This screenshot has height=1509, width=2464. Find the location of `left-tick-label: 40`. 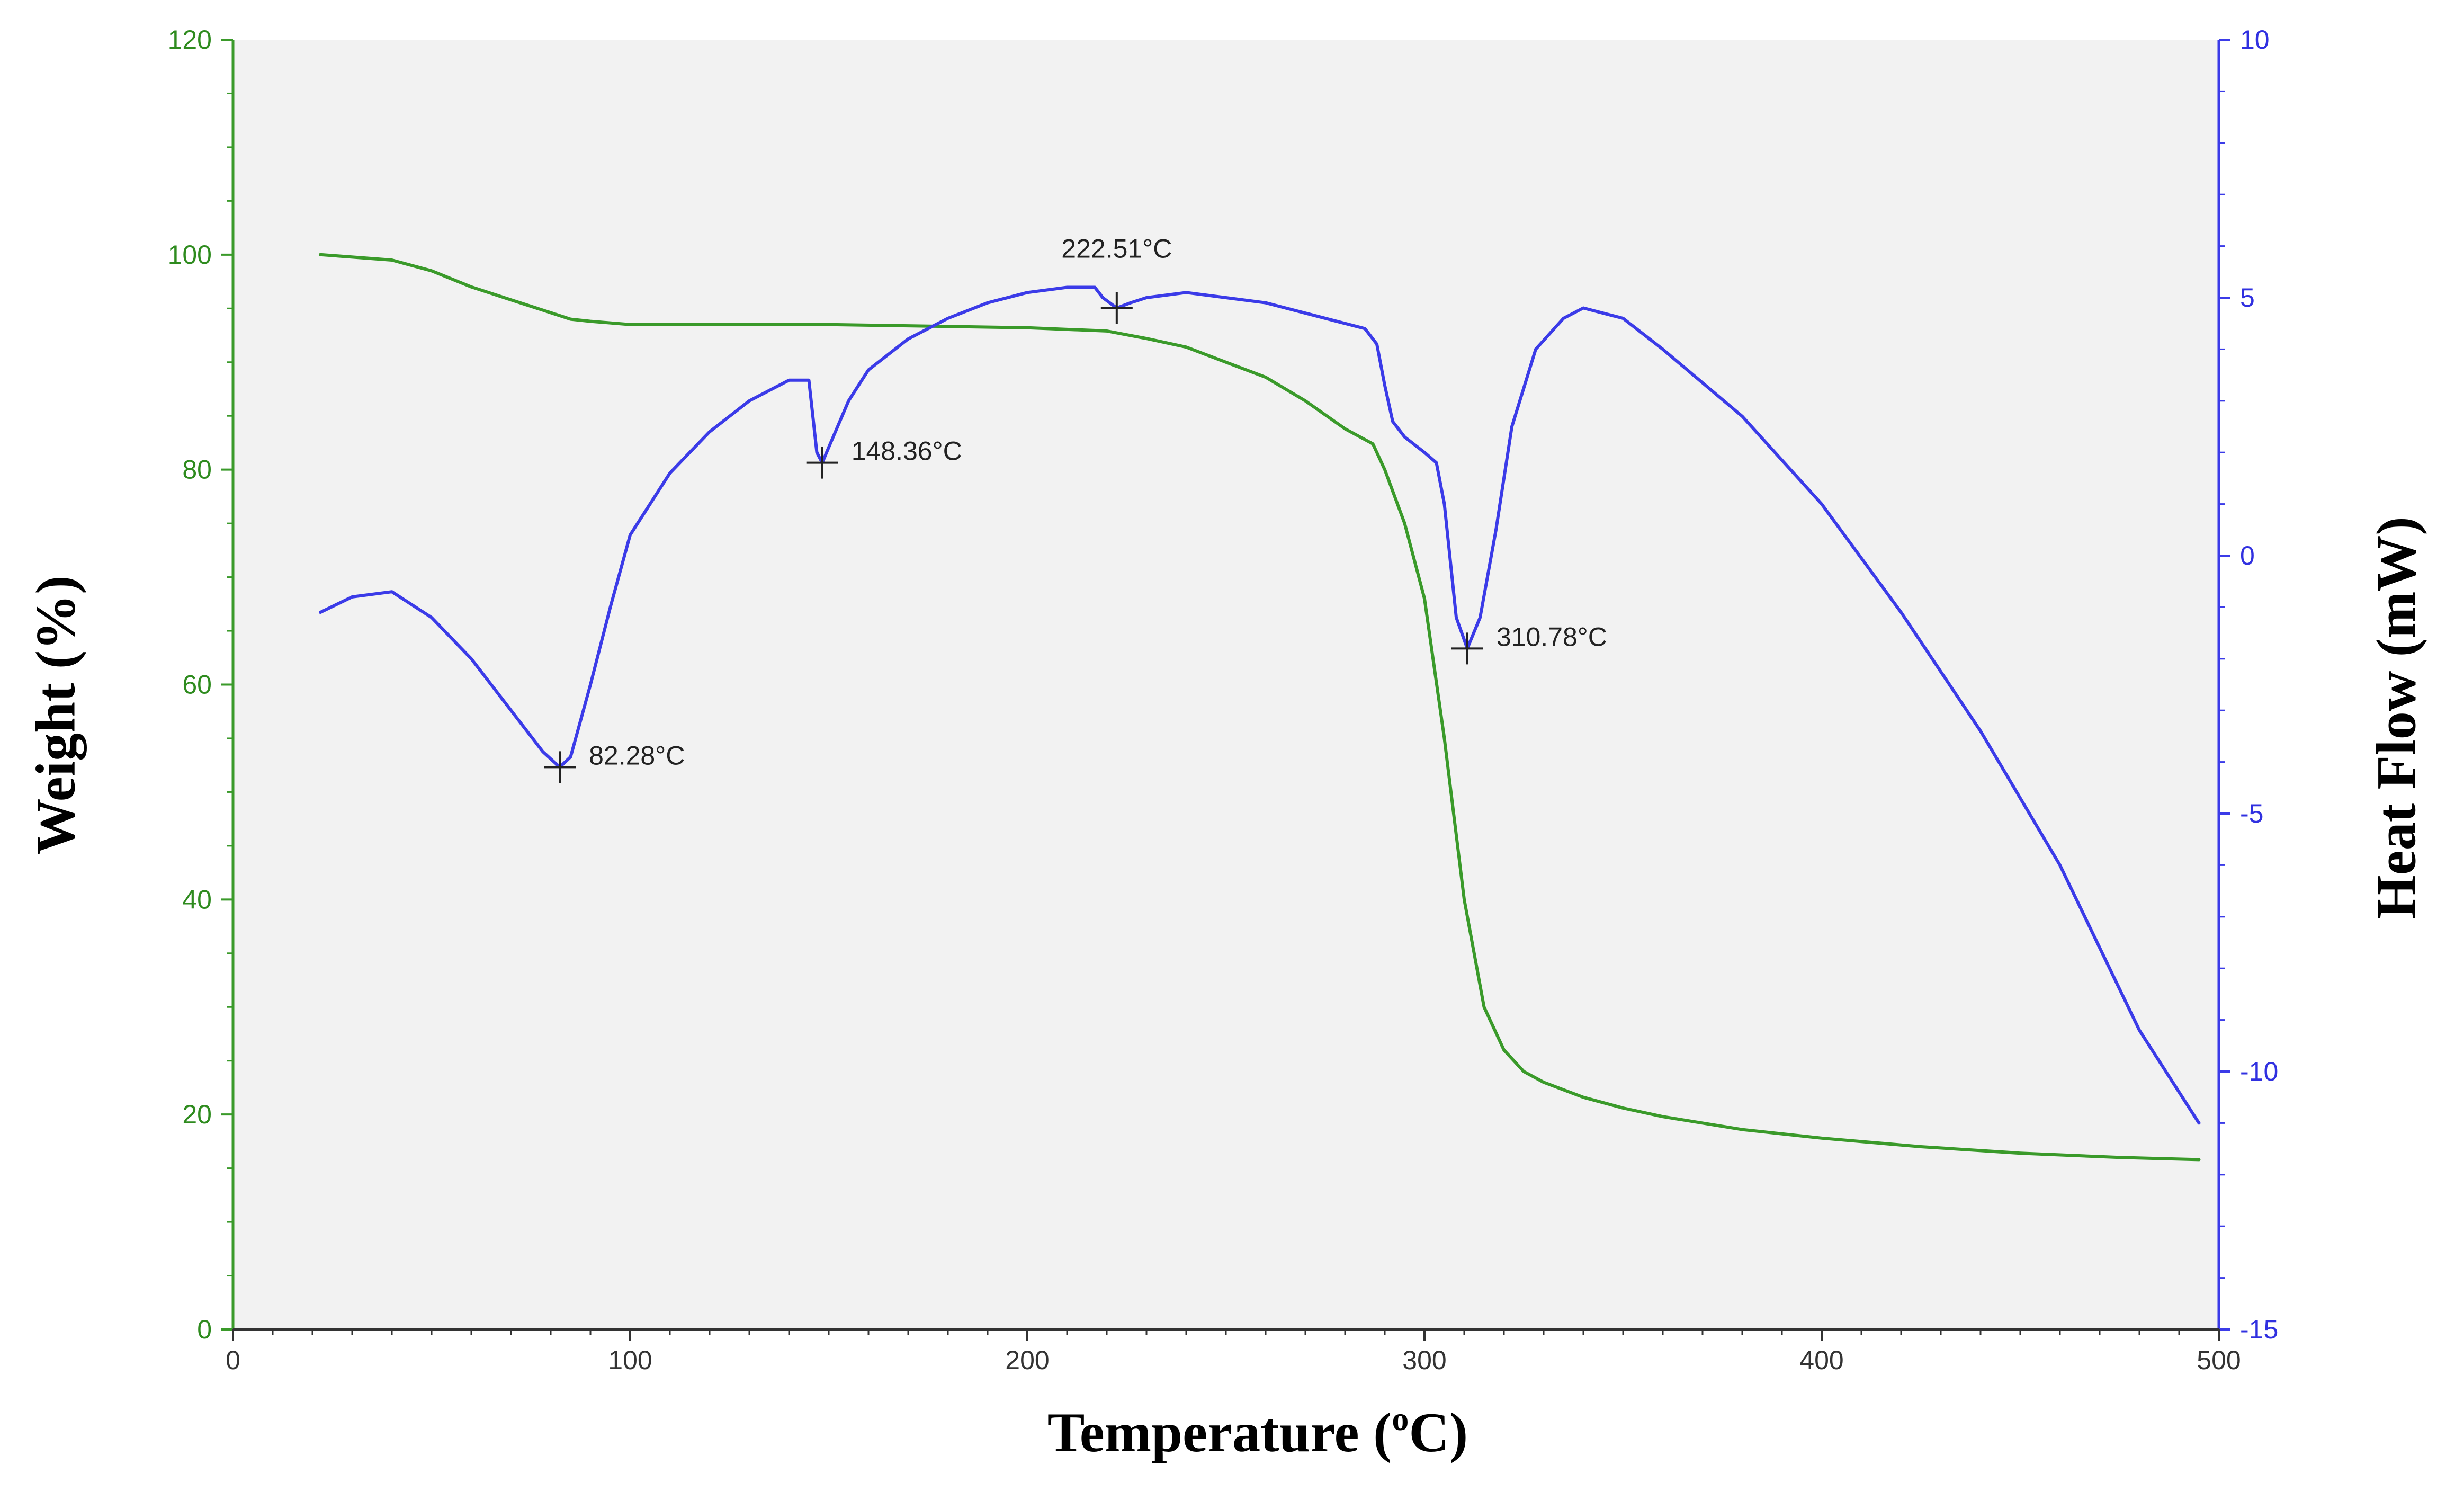

left-tick-label: 40 is located at coordinates (197, 899).